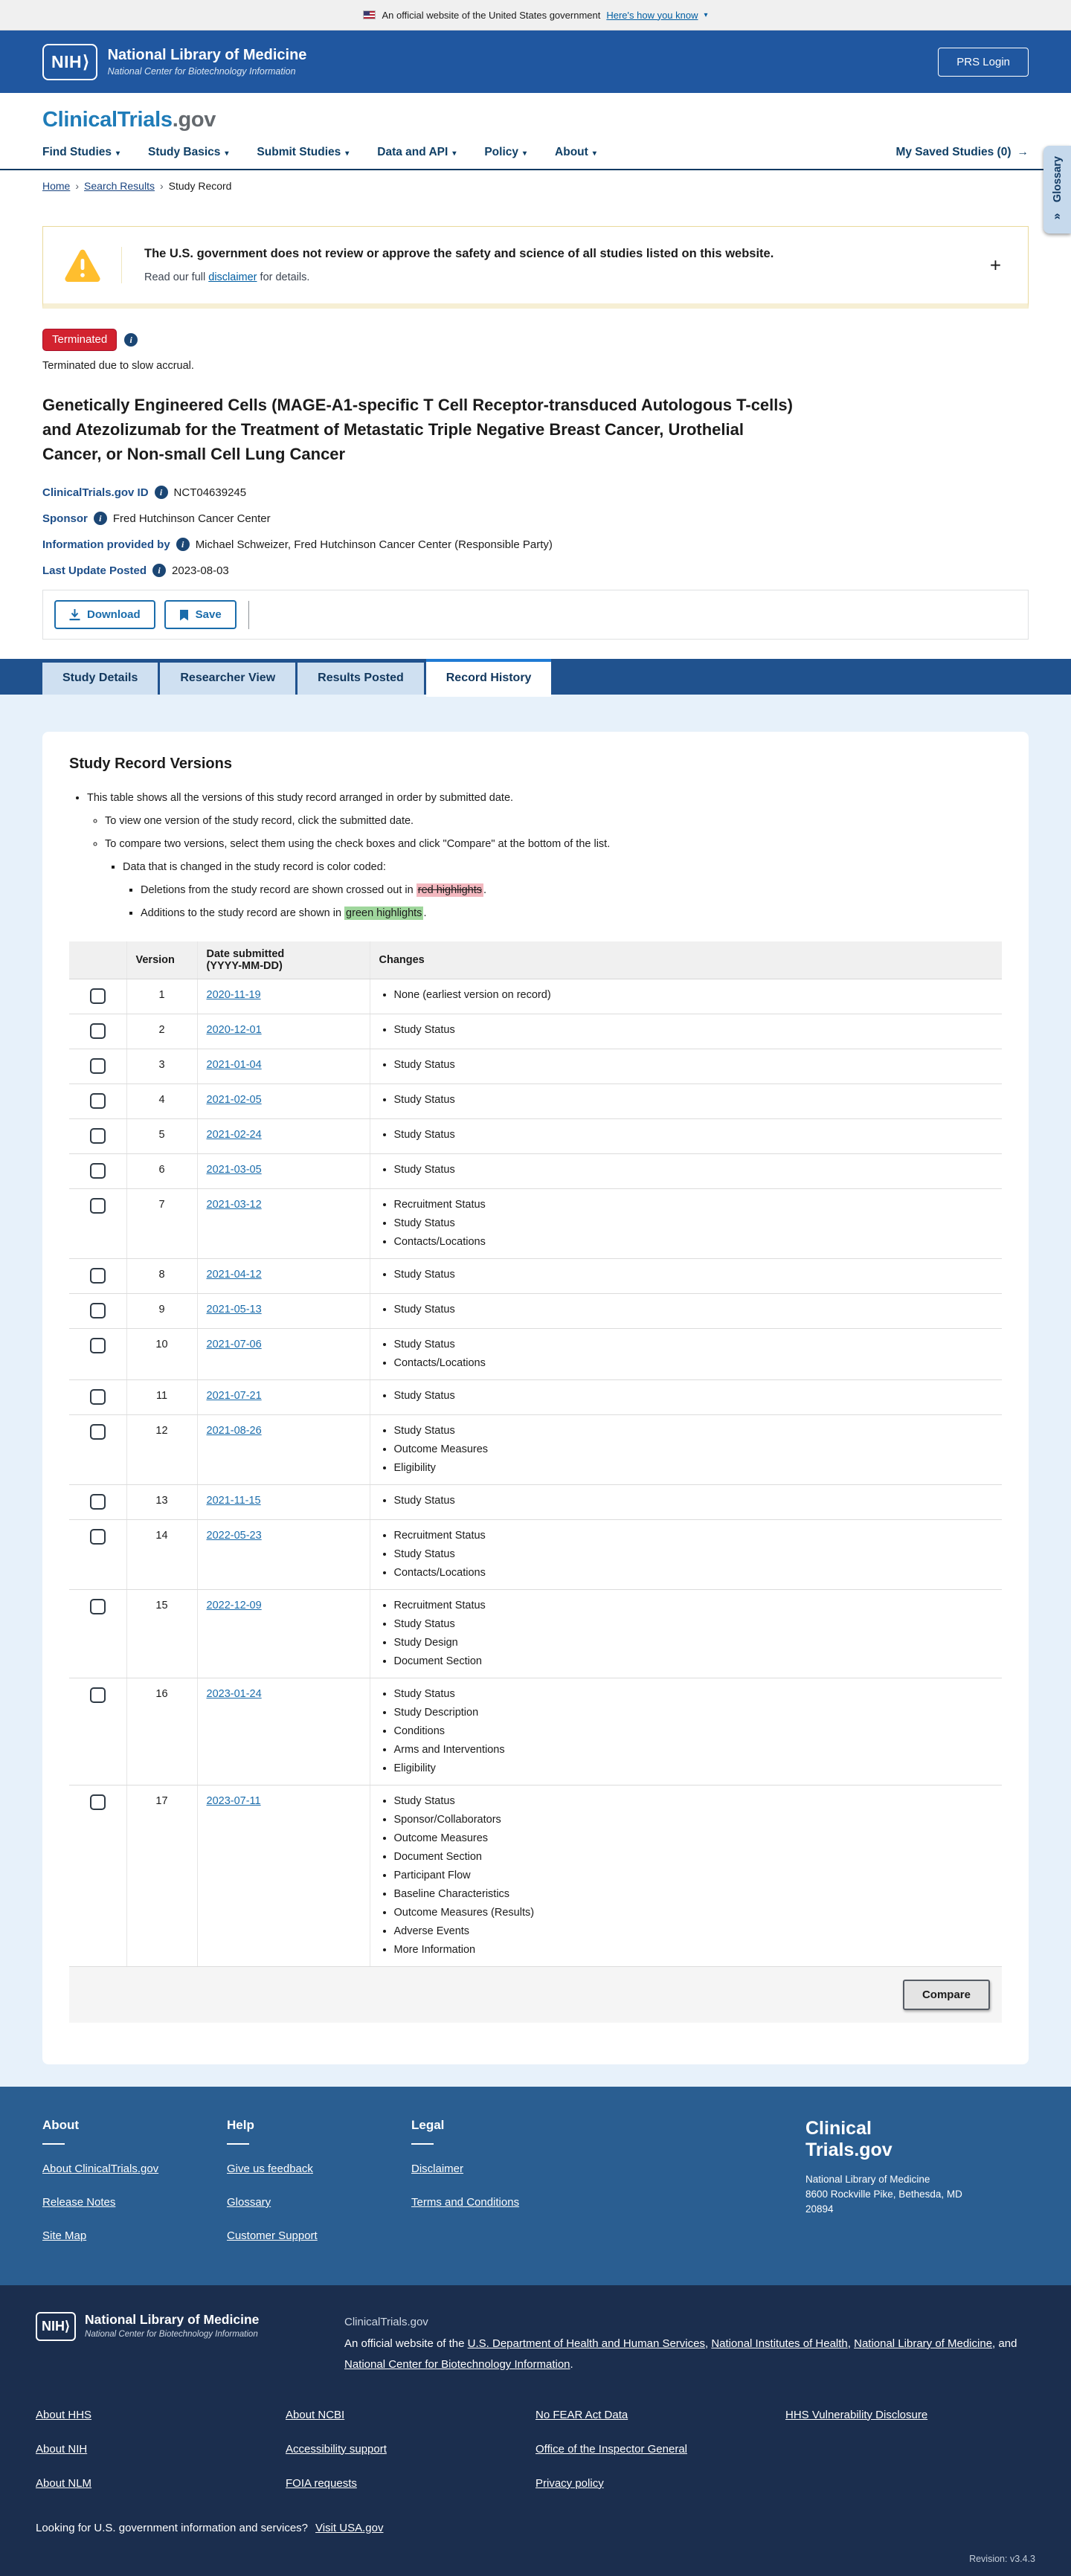 The image size is (1071, 2576). Describe the element at coordinates (188, 152) in the screenshot. I see `nav-study-basics: Study Basics ▾` at that location.